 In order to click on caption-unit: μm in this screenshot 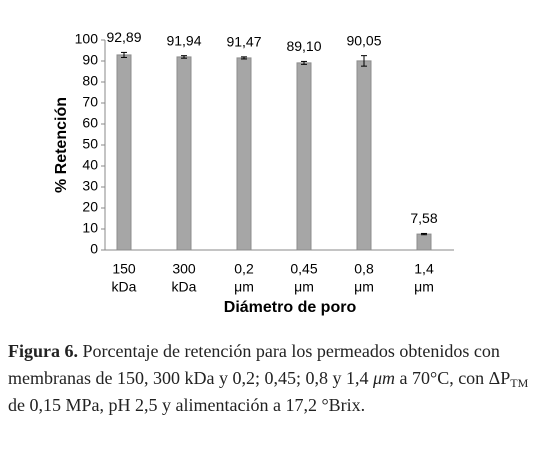, I will do `click(383, 378)`.